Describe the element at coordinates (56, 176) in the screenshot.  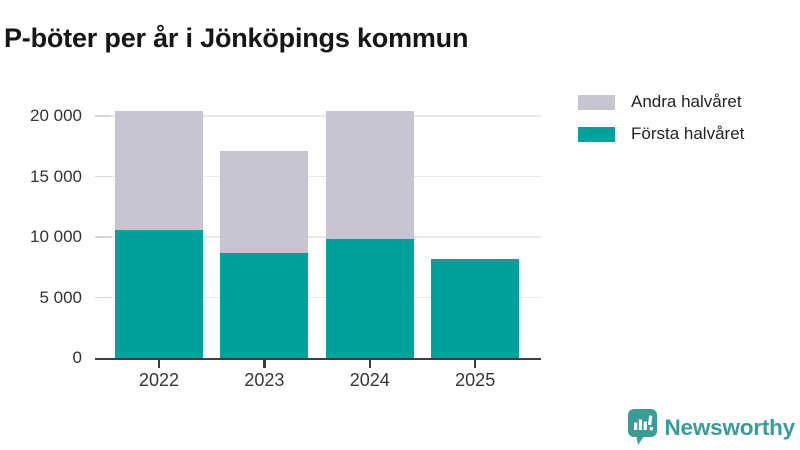
I see `y-tick-label-15000: 15 000` at that location.